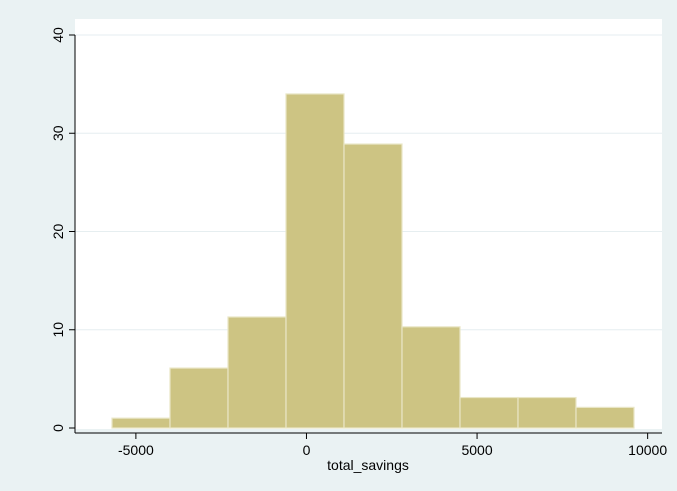  Describe the element at coordinates (368, 465) in the screenshot. I see `x-axis-title: total_savings` at that location.